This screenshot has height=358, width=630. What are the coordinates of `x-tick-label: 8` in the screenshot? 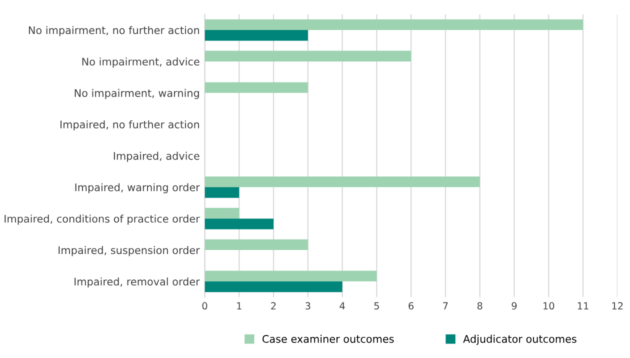 It's located at (479, 306).